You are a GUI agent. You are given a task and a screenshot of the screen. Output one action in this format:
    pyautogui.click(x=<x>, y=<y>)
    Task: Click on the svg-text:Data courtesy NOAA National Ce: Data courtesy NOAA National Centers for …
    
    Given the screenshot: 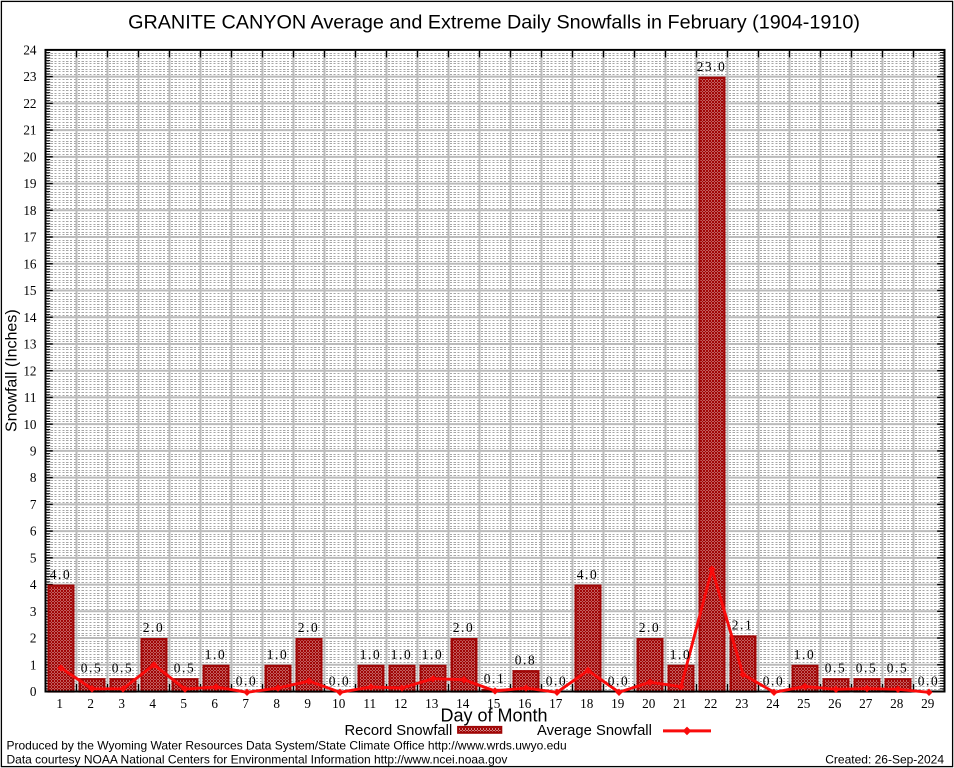 What is the action you would take?
    pyautogui.click(x=257, y=760)
    